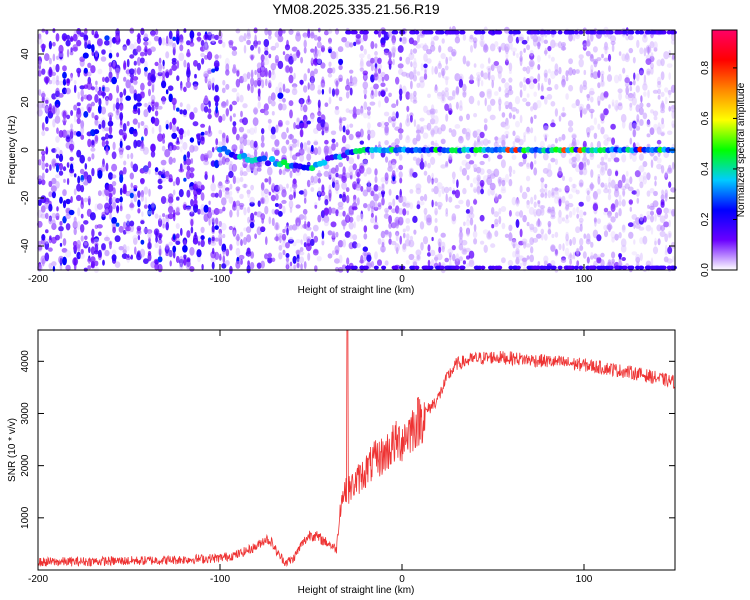 The width and height of the screenshot is (750, 600). I want to click on y-tick-label: -40, so click(25, 245).